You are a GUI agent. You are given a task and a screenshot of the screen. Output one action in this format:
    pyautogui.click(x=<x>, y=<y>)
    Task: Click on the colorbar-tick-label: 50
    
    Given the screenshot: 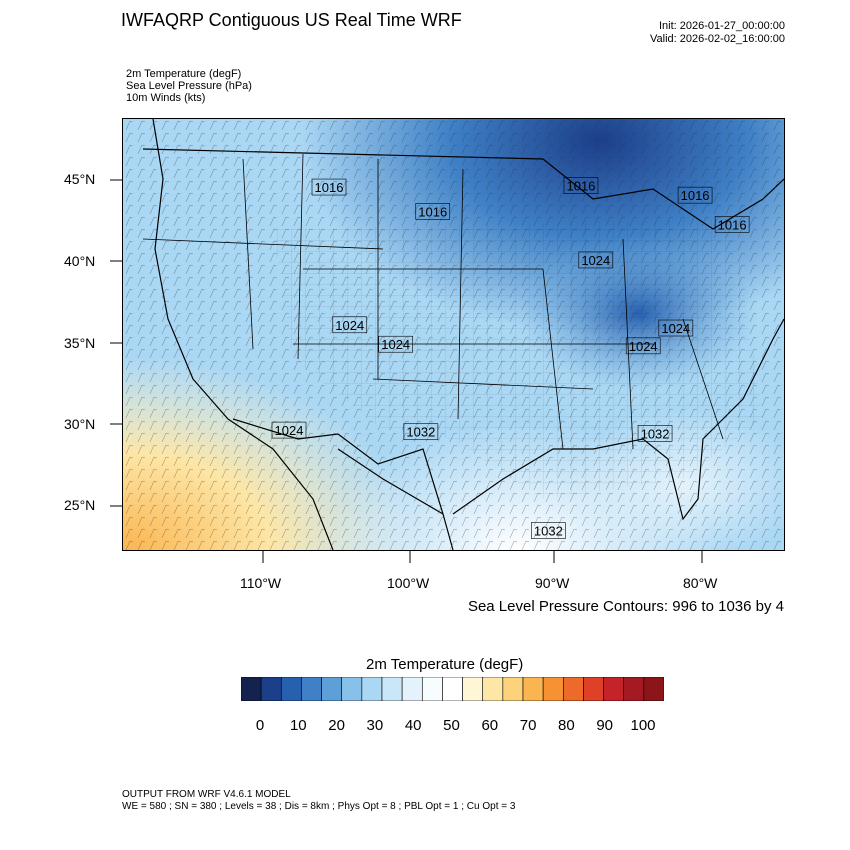 What is the action you would take?
    pyautogui.click(x=451, y=725)
    